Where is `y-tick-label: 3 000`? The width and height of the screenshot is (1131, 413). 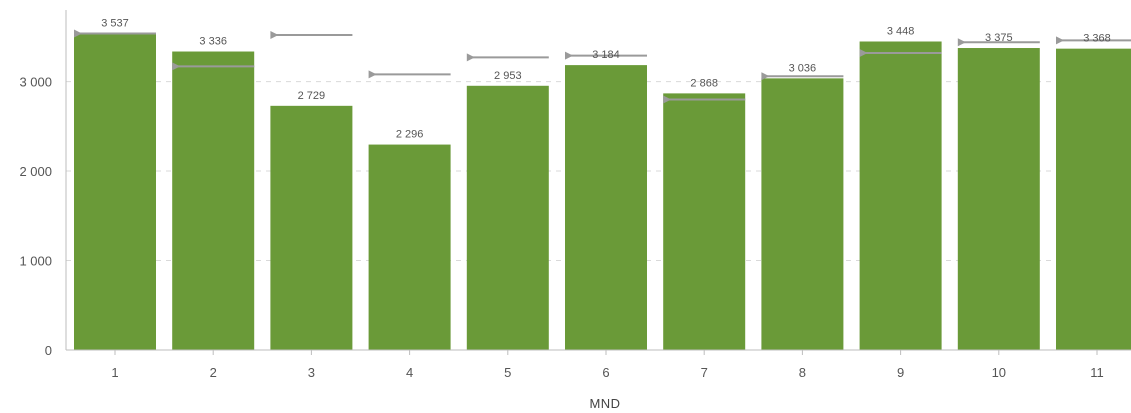 y-tick-label: 3 000 is located at coordinates (35, 82).